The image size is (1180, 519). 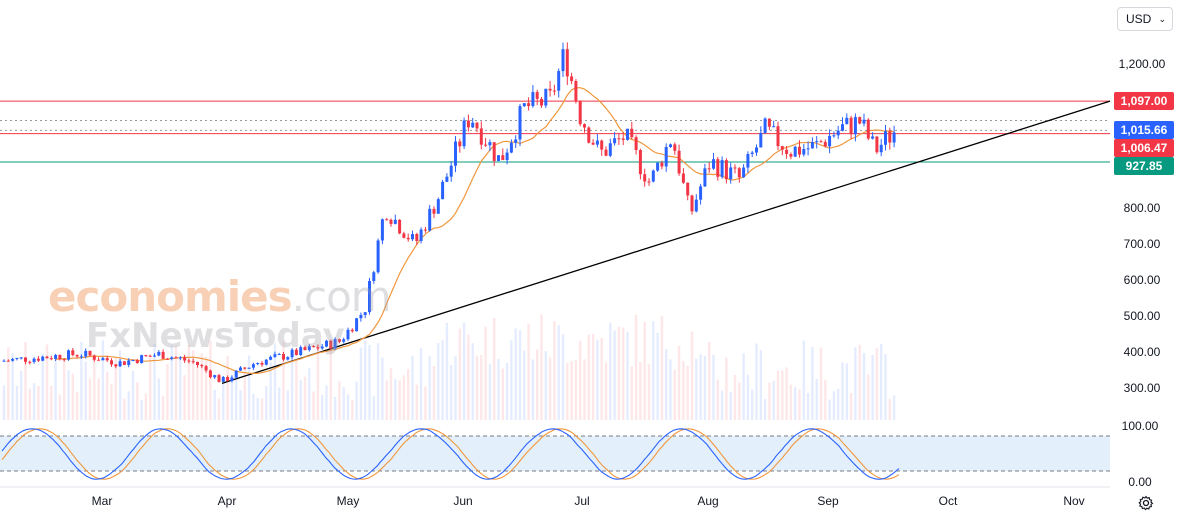 I want to click on price-tag-bg, so click(x=1144, y=130).